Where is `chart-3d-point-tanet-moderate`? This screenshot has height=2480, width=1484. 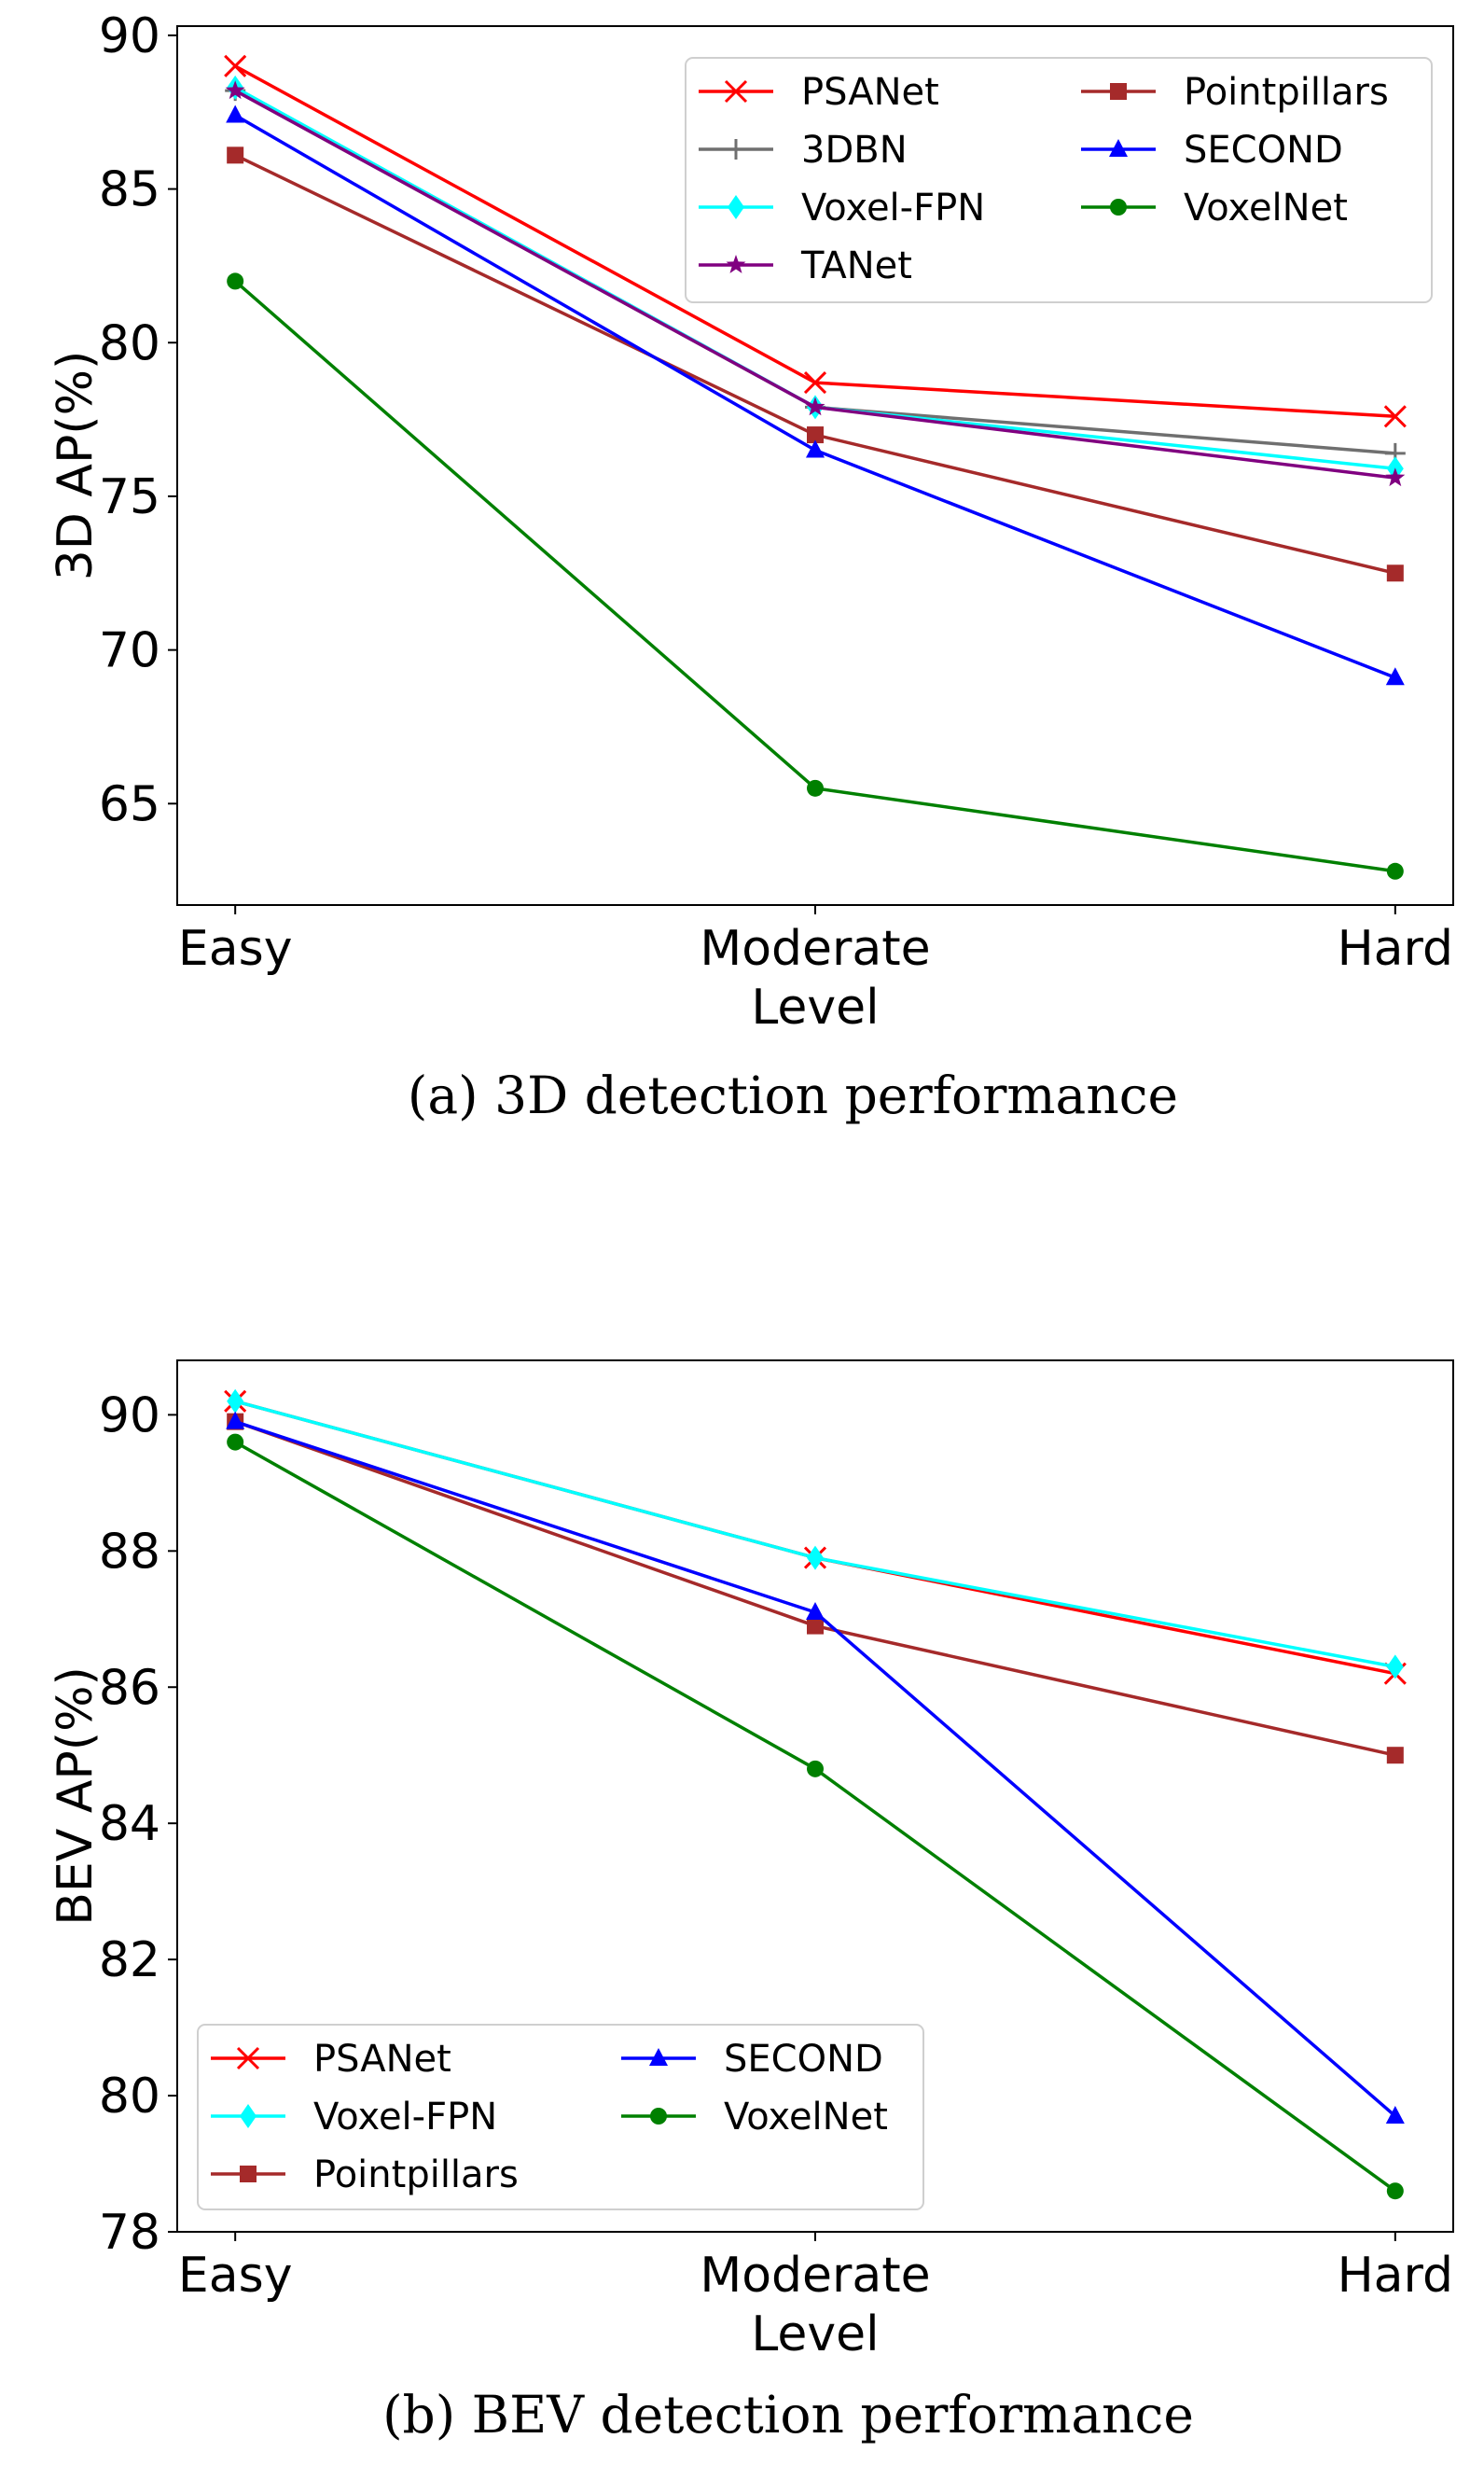
chart-3d-point-tanet-moderate is located at coordinates (815, 406).